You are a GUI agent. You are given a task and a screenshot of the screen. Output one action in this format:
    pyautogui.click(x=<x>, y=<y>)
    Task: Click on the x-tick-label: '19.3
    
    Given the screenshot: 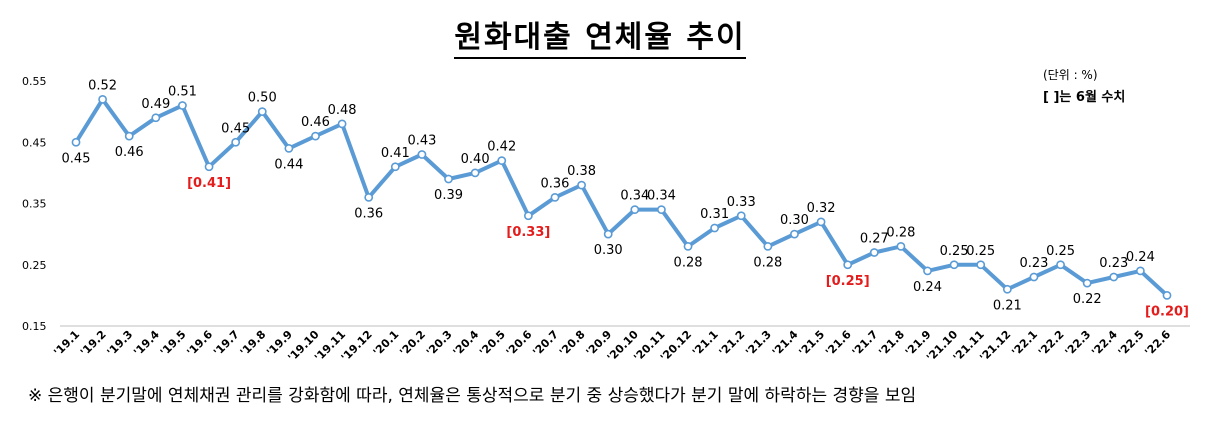 What is the action you would take?
    pyautogui.click(x=120, y=343)
    